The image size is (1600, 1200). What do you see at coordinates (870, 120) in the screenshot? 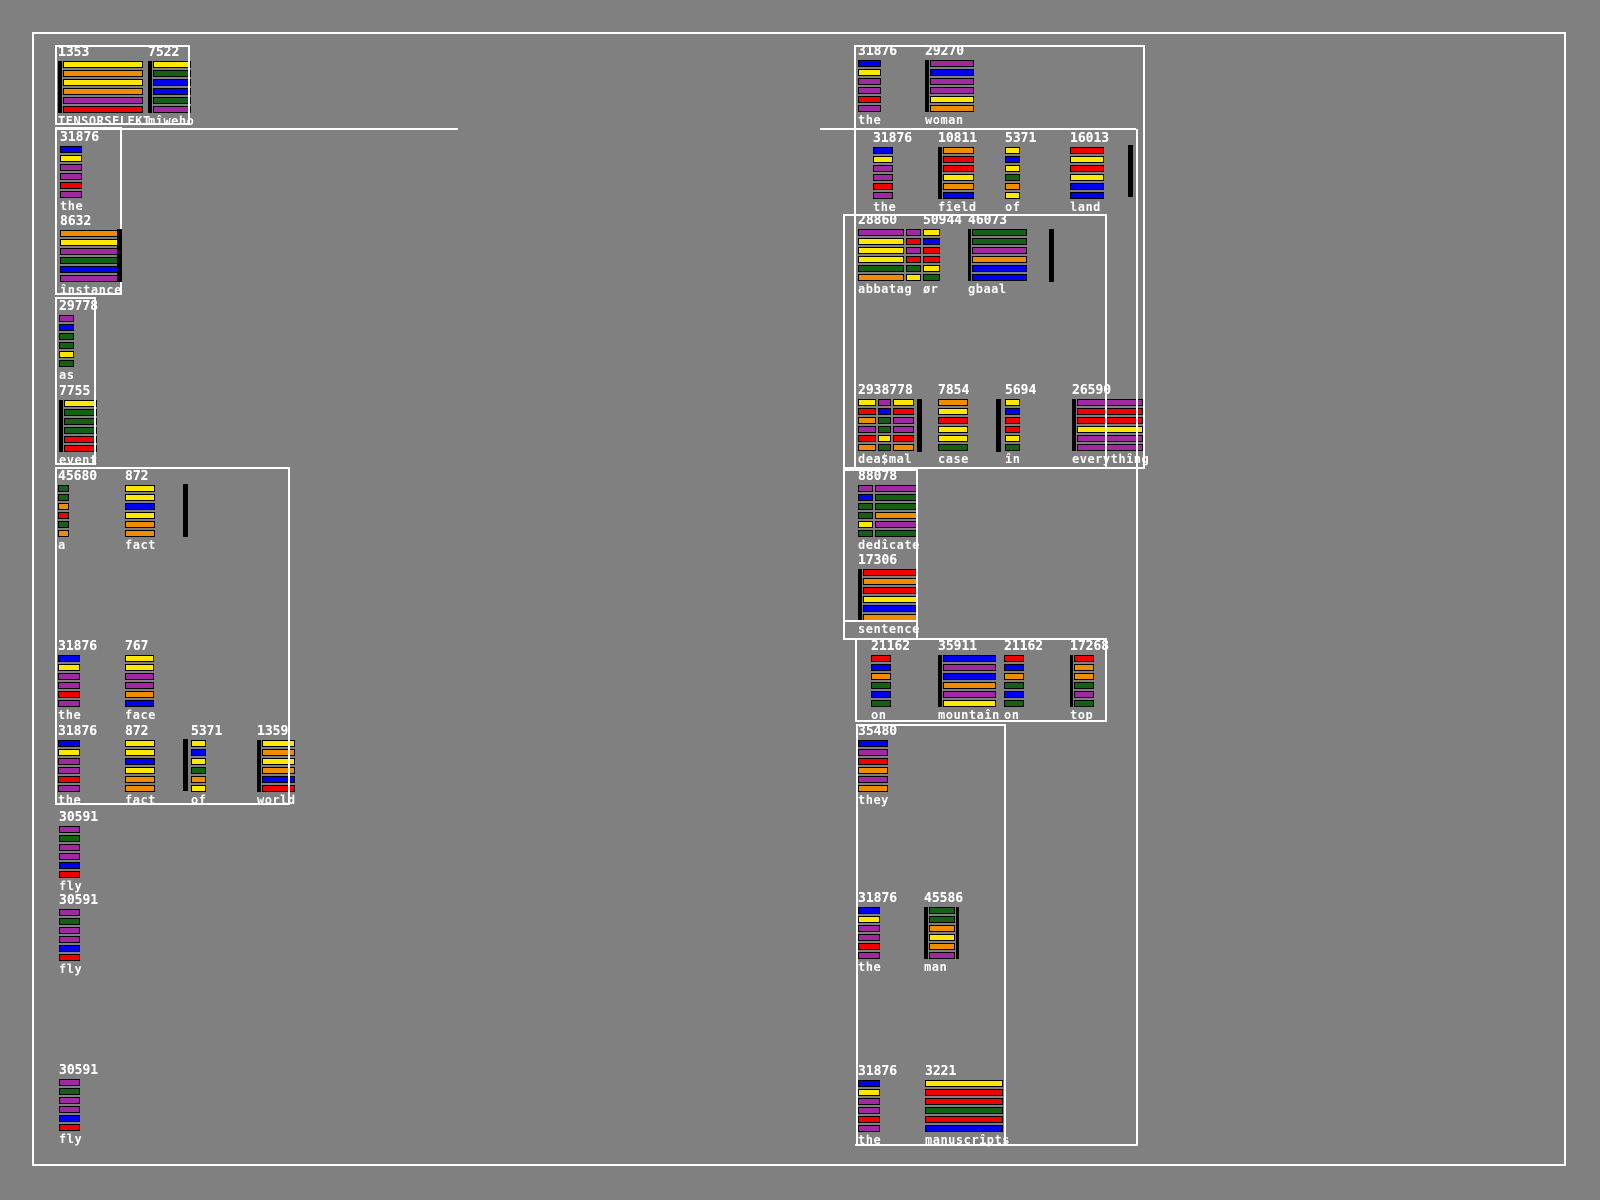
I see `glyph-word: the` at bounding box center [870, 120].